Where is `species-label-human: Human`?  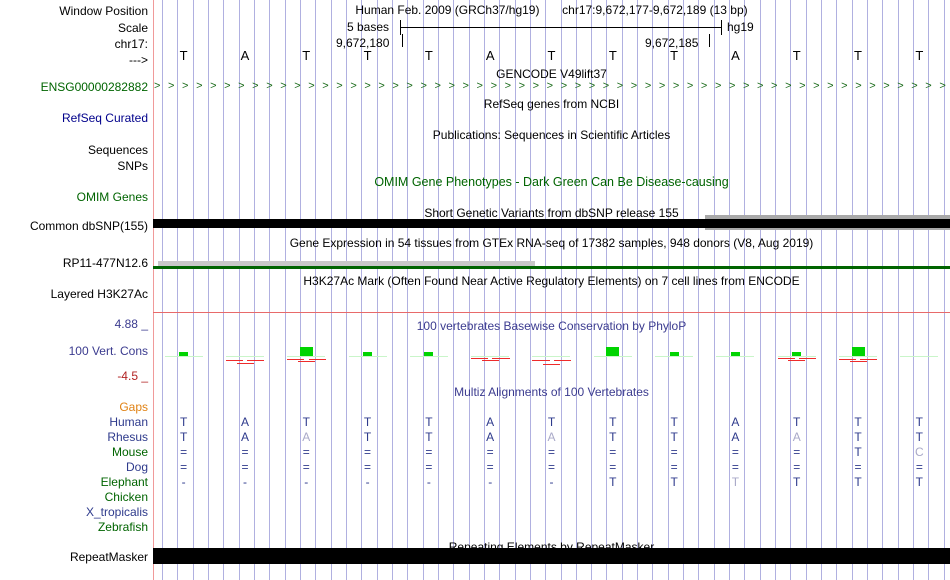
species-label-human: Human is located at coordinates (128, 422).